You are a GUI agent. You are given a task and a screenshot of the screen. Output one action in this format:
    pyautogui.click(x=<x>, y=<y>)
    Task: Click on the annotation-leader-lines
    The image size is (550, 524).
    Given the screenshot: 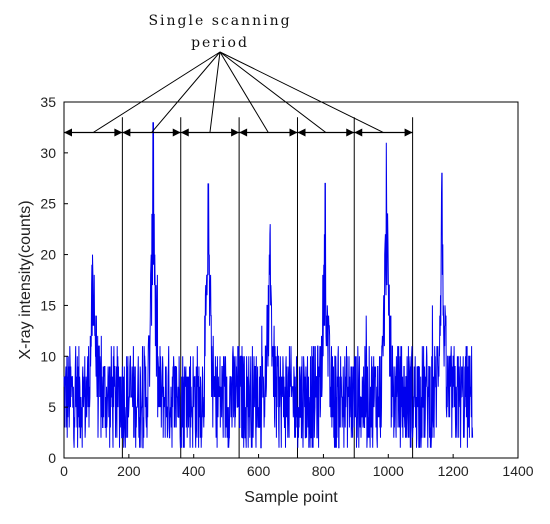 What is the action you would take?
    pyautogui.click(x=238, y=92)
    